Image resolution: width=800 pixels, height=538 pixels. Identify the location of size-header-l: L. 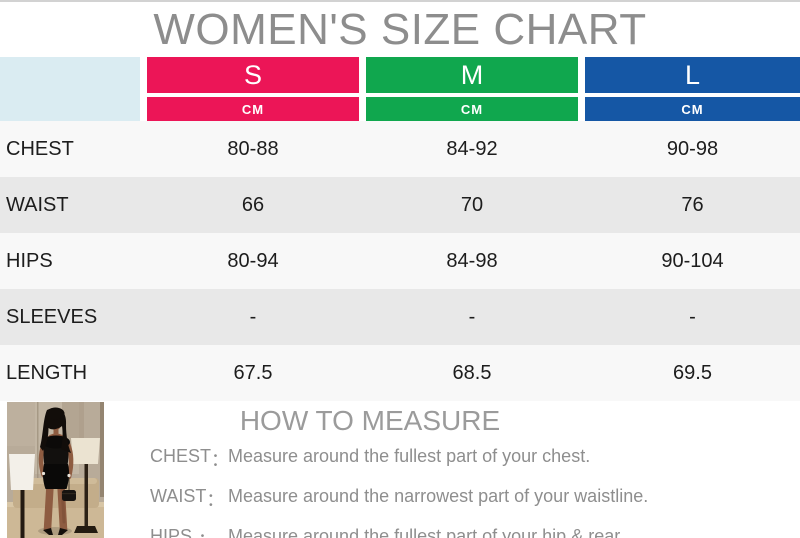
(692, 75).